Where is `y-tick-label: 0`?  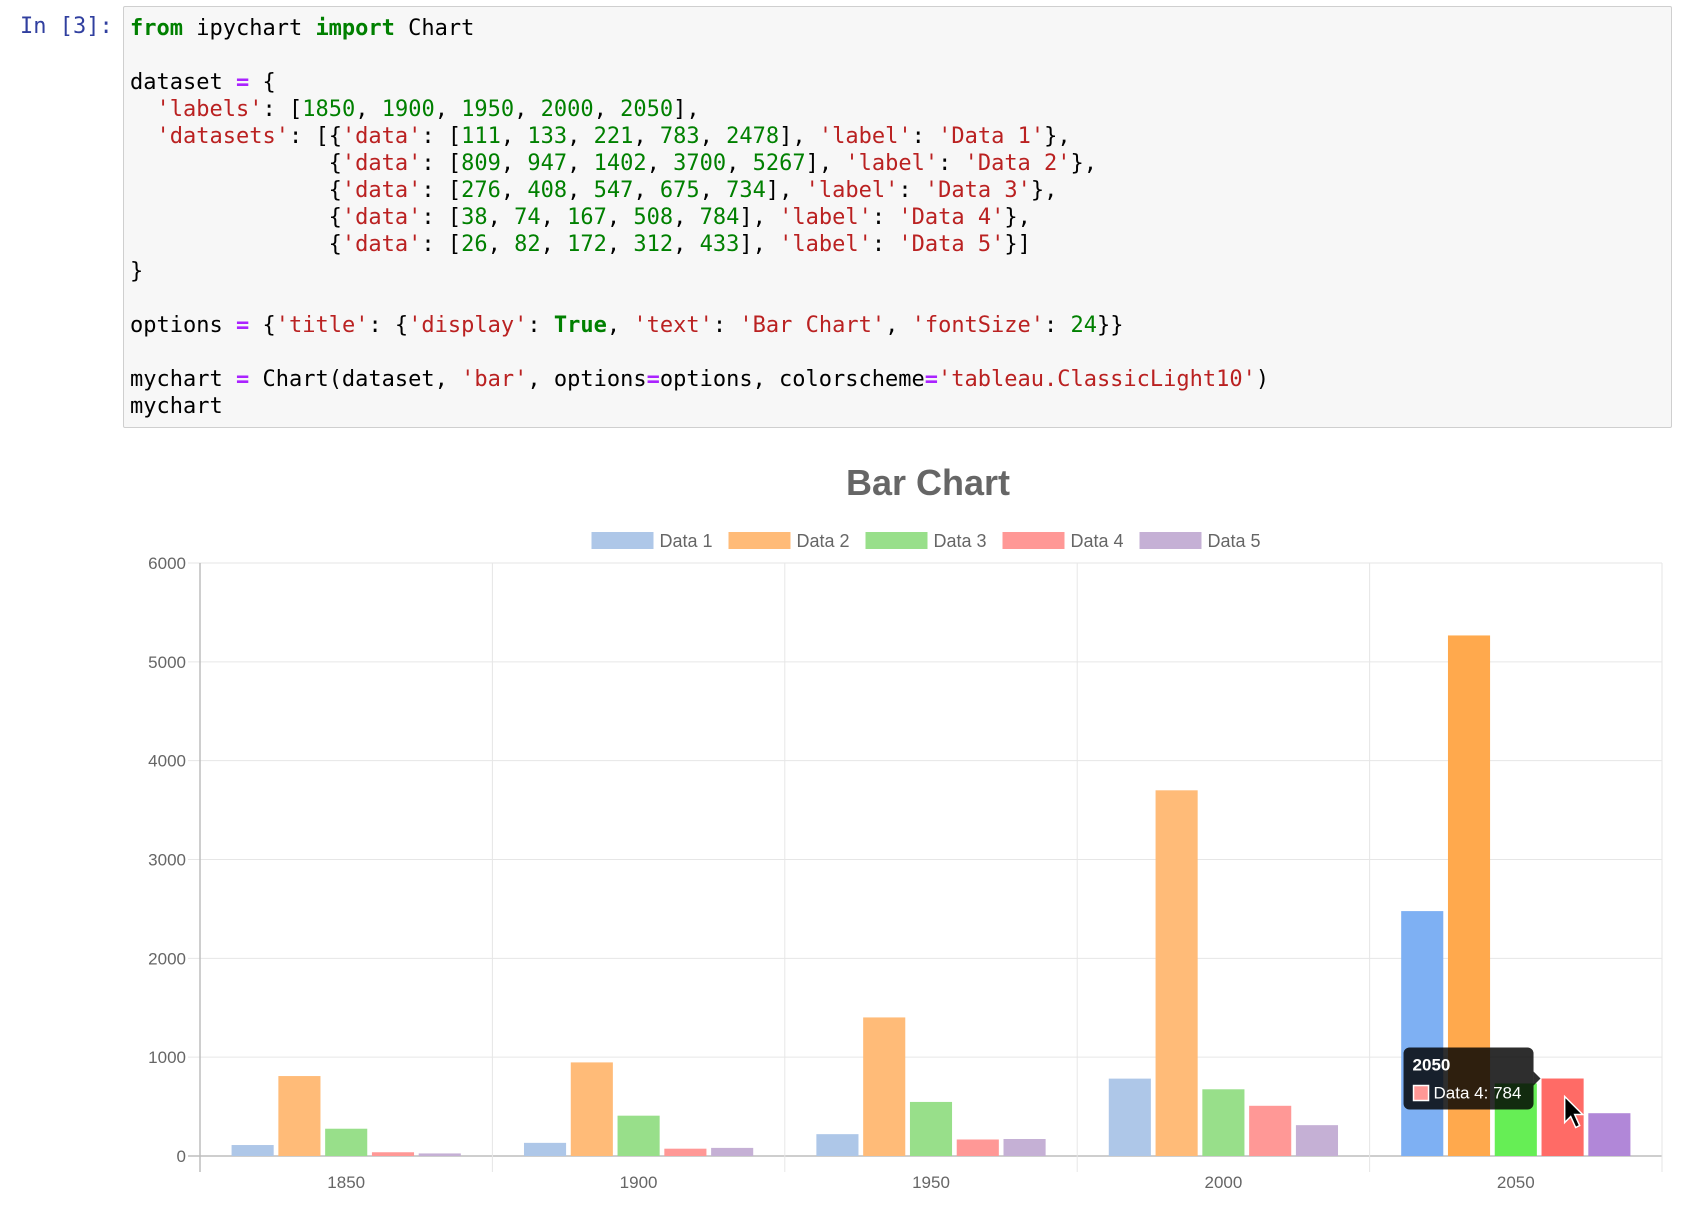
y-tick-label: 0 is located at coordinates (181, 1156).